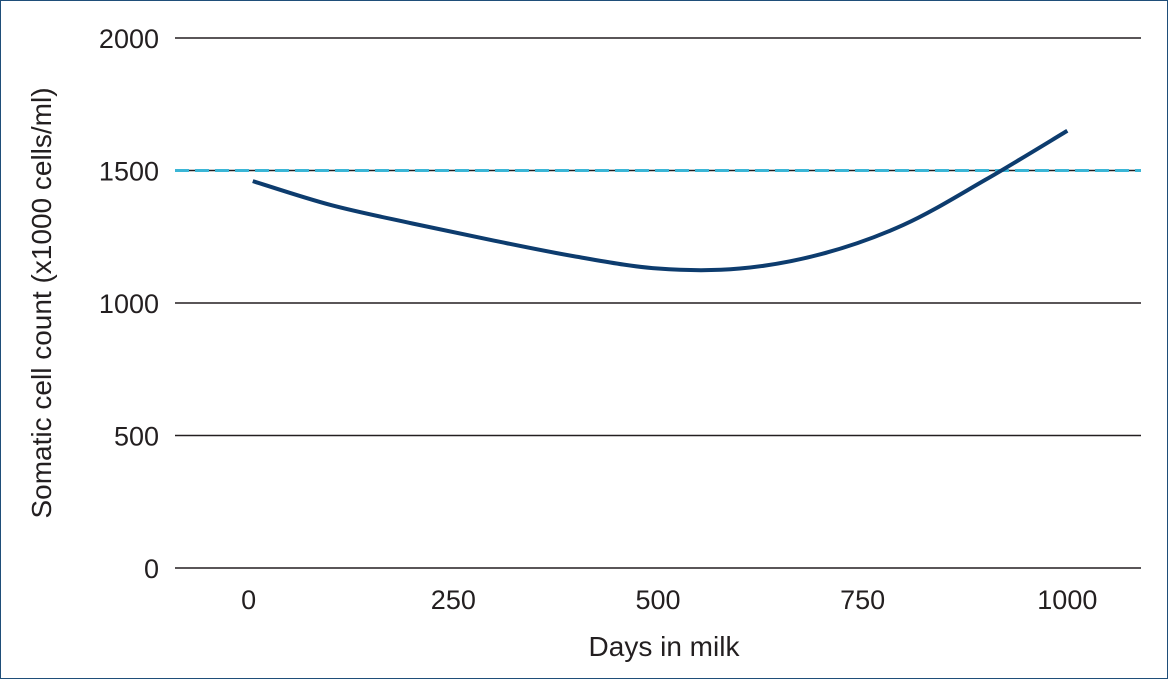  I want to click on y-tick-label: 1500, so click(129, 172).